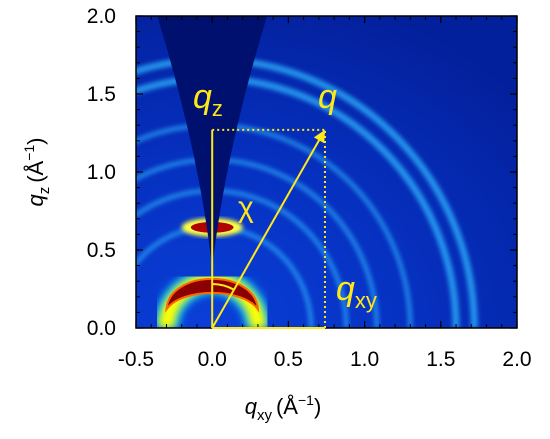 This screenshot has height=439, width=550. What do you see at coordinates (212, 359) in the screenshot?
I see `x-tick-label: 0.0` at bounding box center [212, 359].